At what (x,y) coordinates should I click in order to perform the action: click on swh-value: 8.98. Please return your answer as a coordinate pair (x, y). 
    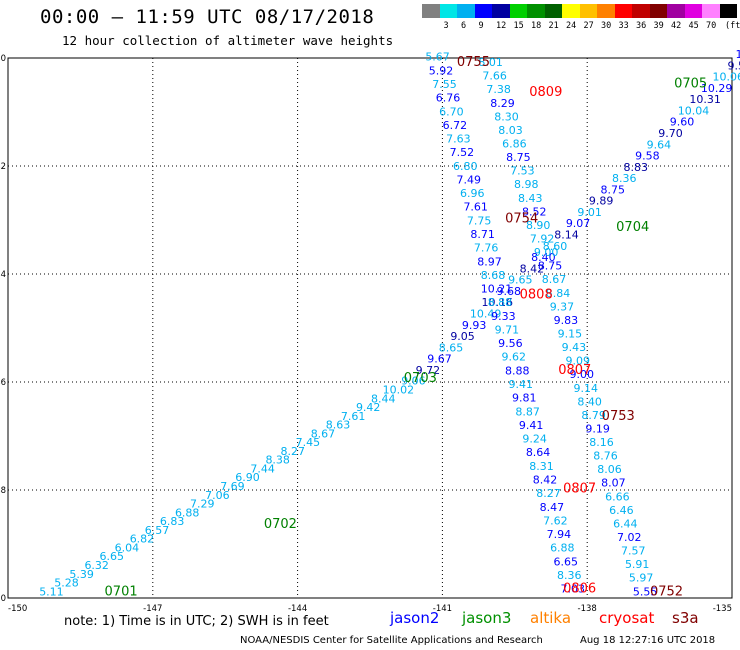
    Looking at the image, I should click on (526, 184).